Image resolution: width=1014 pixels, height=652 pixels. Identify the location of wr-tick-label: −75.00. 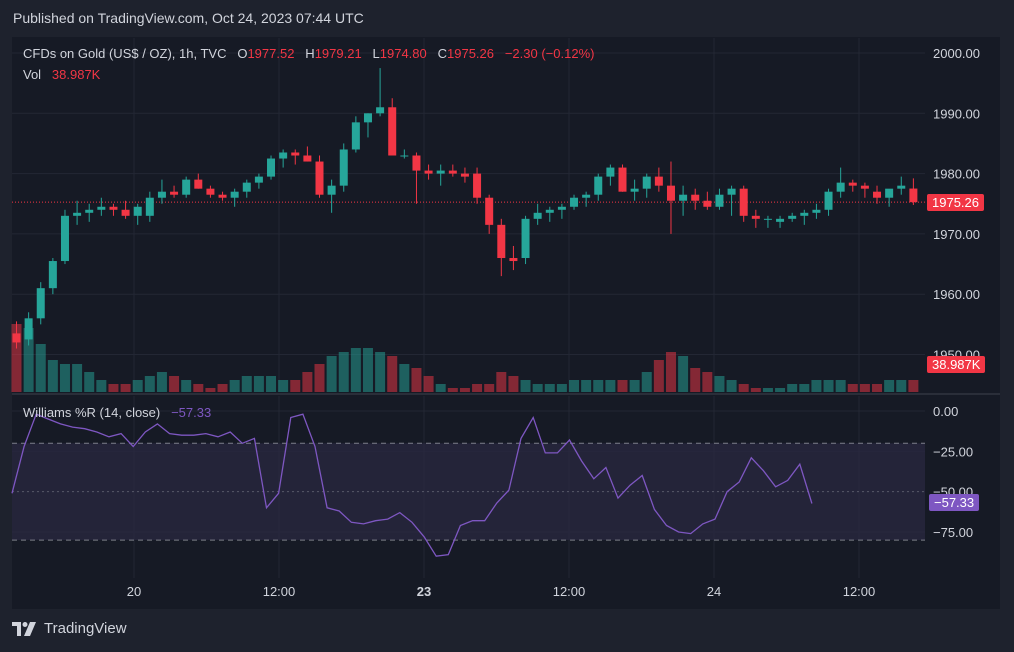
(953, 532).